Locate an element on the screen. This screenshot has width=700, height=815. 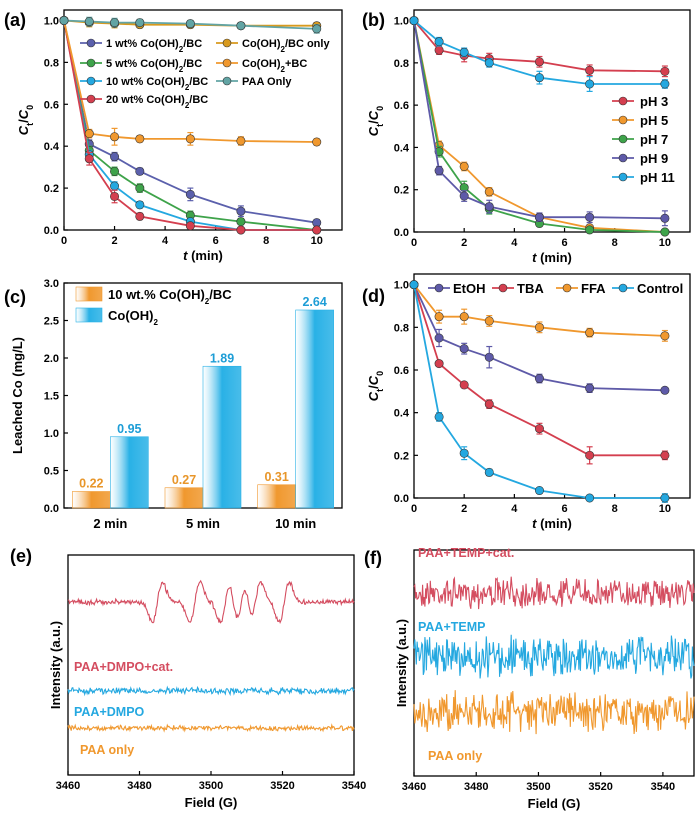
series-tba is located at coordinates (539, 372).